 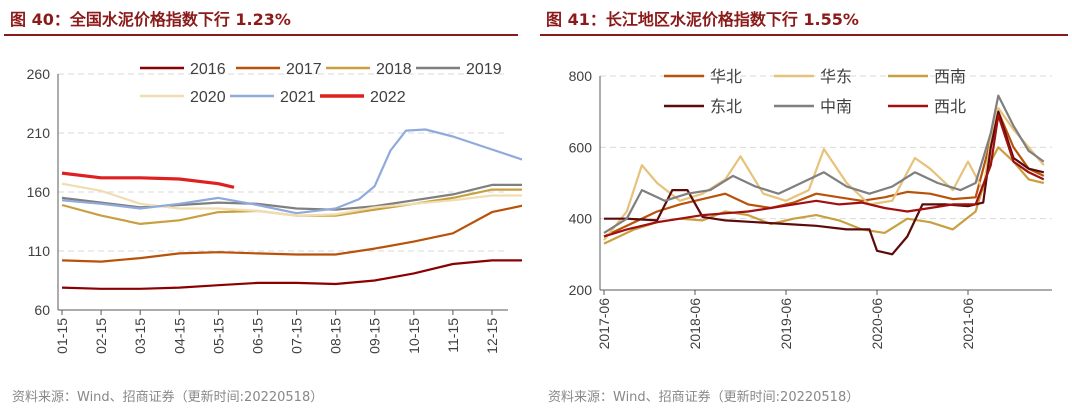 What do you see at coordinates (695, 324) in the screenshot?
I see `x-tick-label: 2018-06` at bounding box center [695, 324].